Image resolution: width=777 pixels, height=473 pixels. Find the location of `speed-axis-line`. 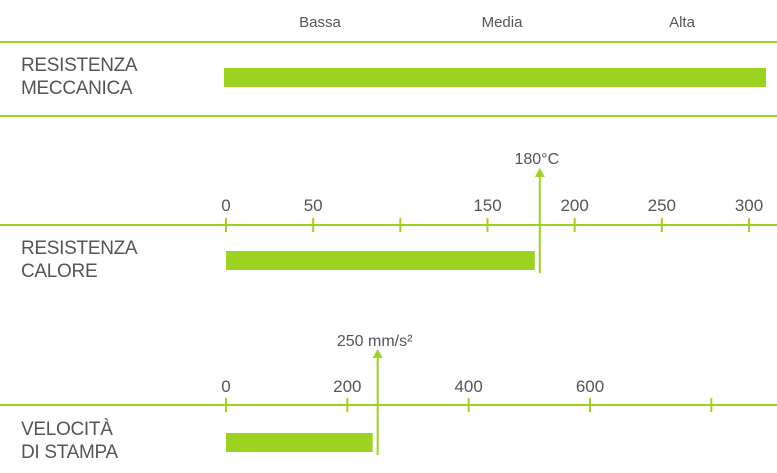

speed-axis-line is located at coordinates (388, 405).